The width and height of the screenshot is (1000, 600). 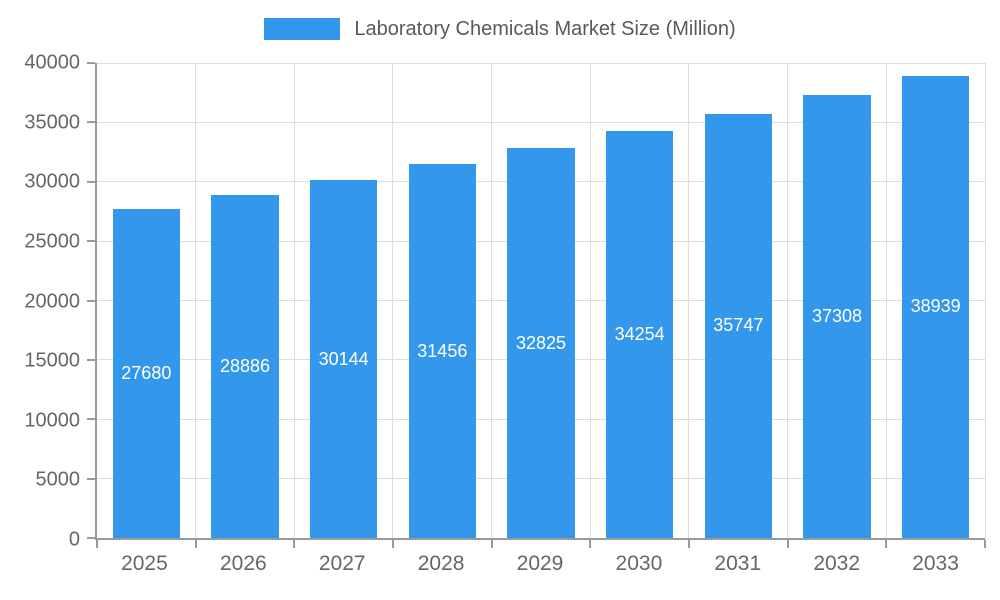 I want to click on x-tick-label: 2033, so click(x=935, y=563).